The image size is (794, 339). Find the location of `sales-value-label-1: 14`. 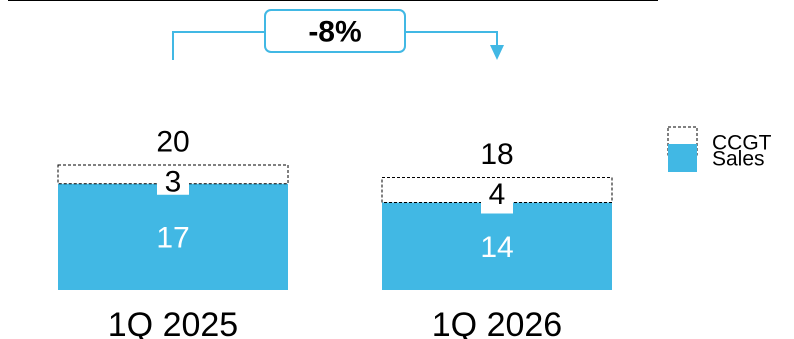

sales-value-label-1: 14 is located at coordinates (496, 247).